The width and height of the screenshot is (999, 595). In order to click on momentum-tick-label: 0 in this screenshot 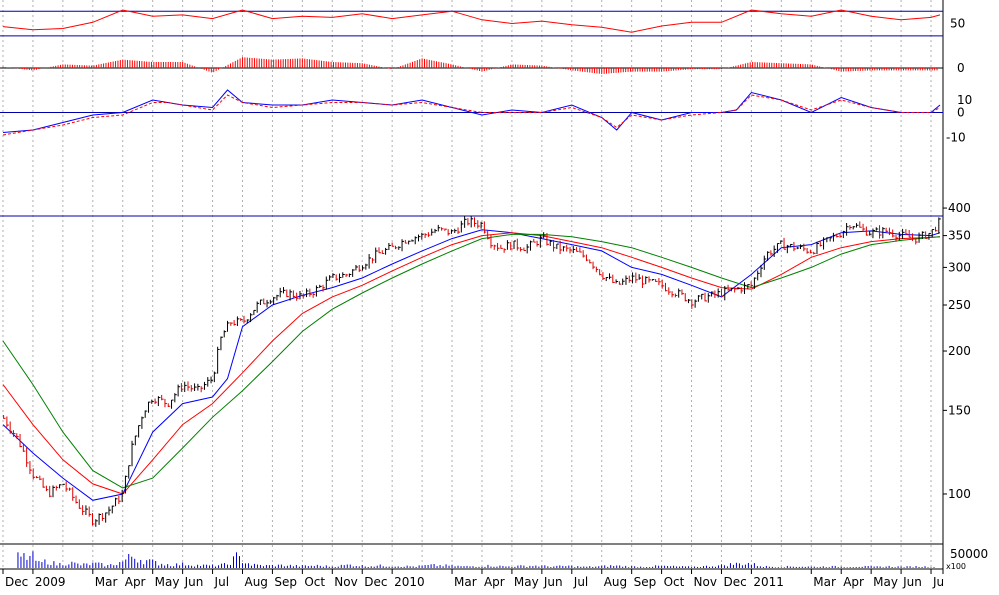, I will do `click(961, 113)`.